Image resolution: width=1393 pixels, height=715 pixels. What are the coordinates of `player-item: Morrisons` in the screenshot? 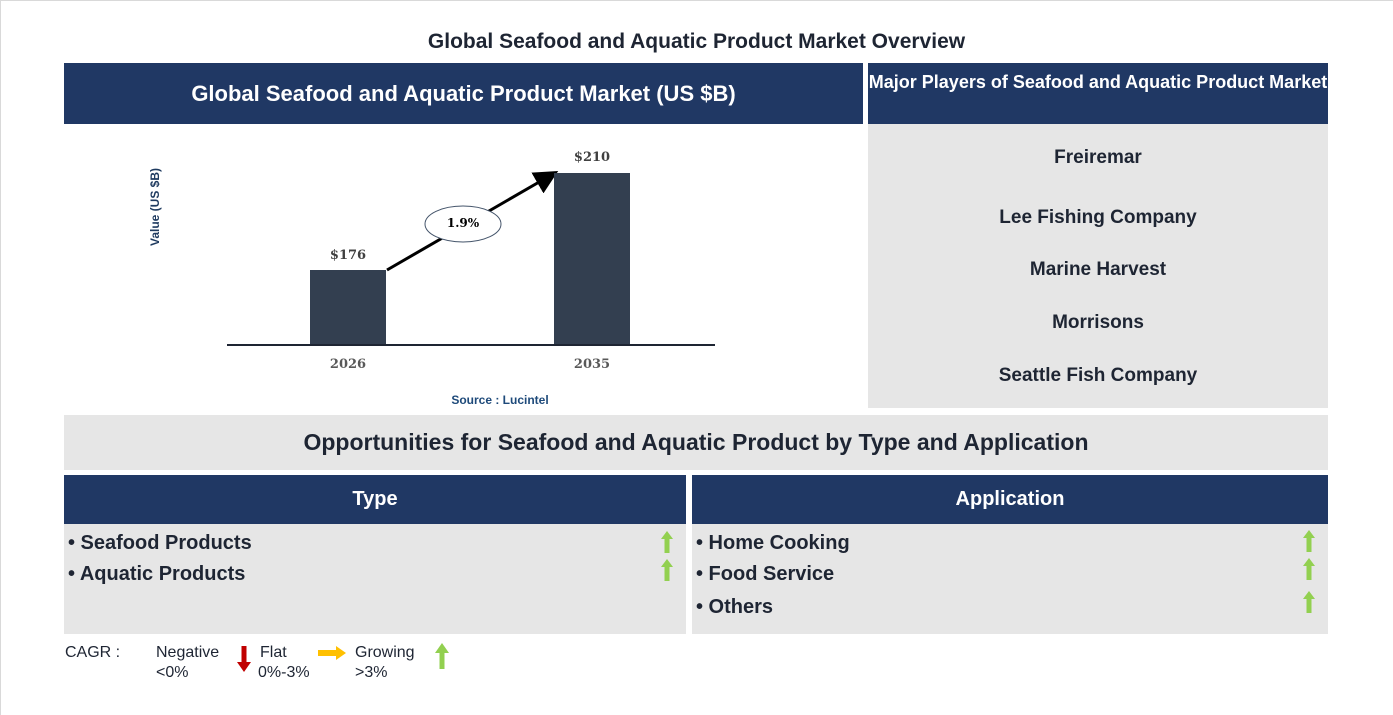 It's located at (1098, 322).